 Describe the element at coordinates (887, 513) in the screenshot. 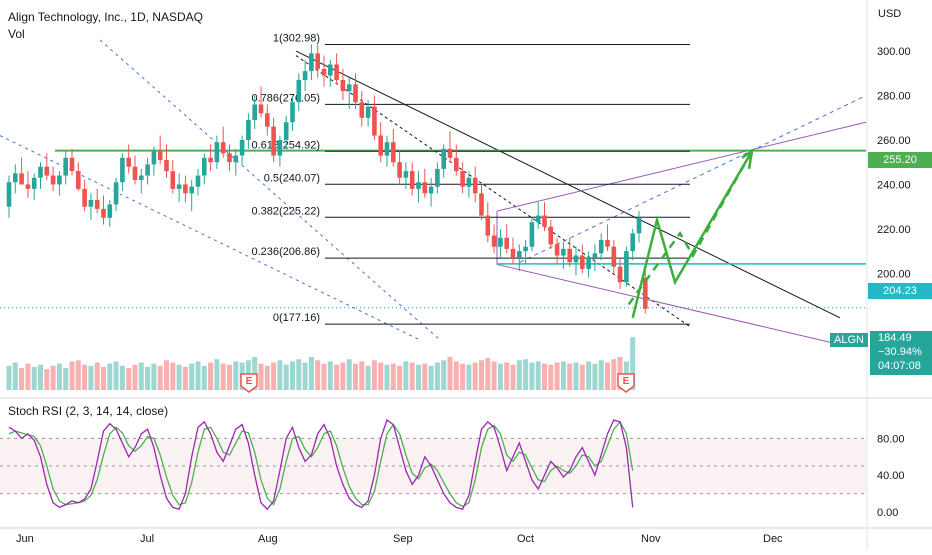

I see `rsi-tick-label: 0.00` at that location.